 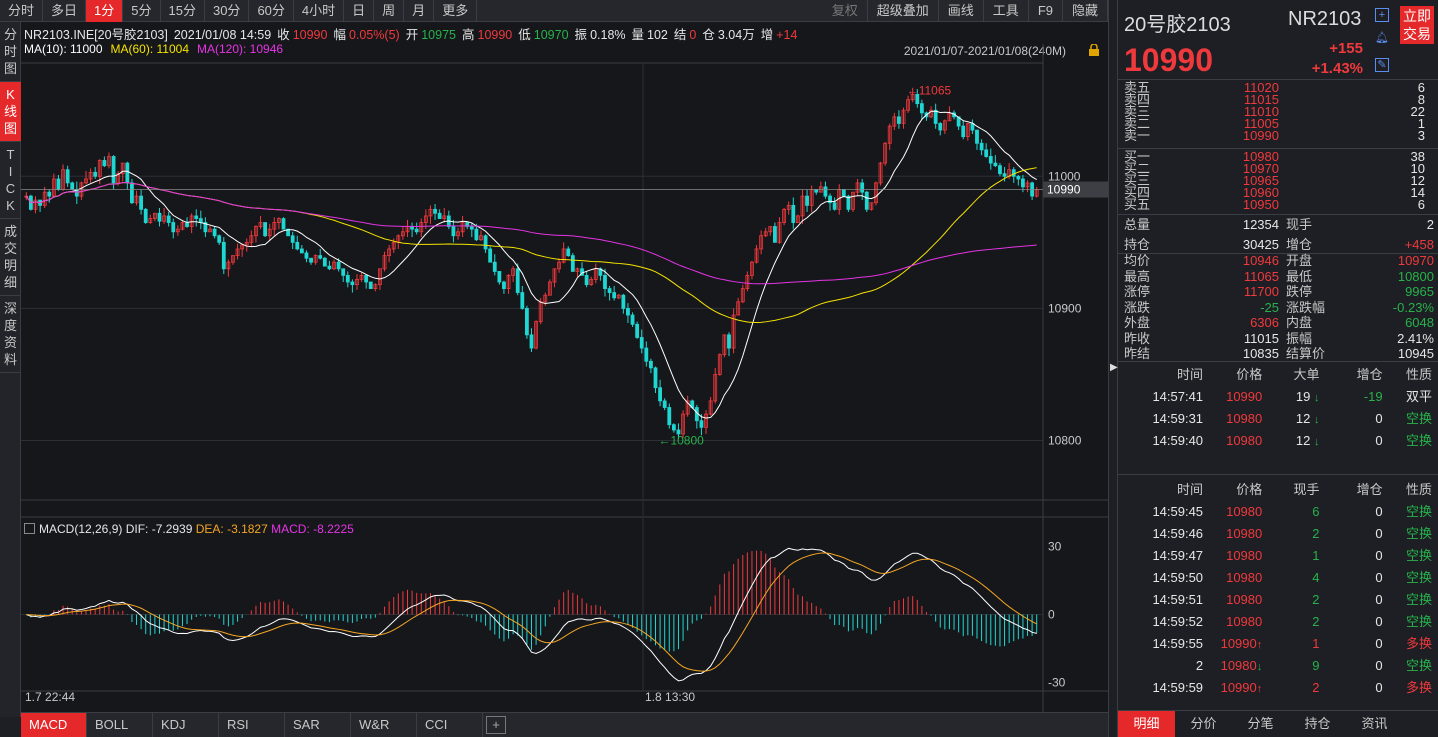 I want to click on bar-amp-label: 幅, so click(x=339, y=35).